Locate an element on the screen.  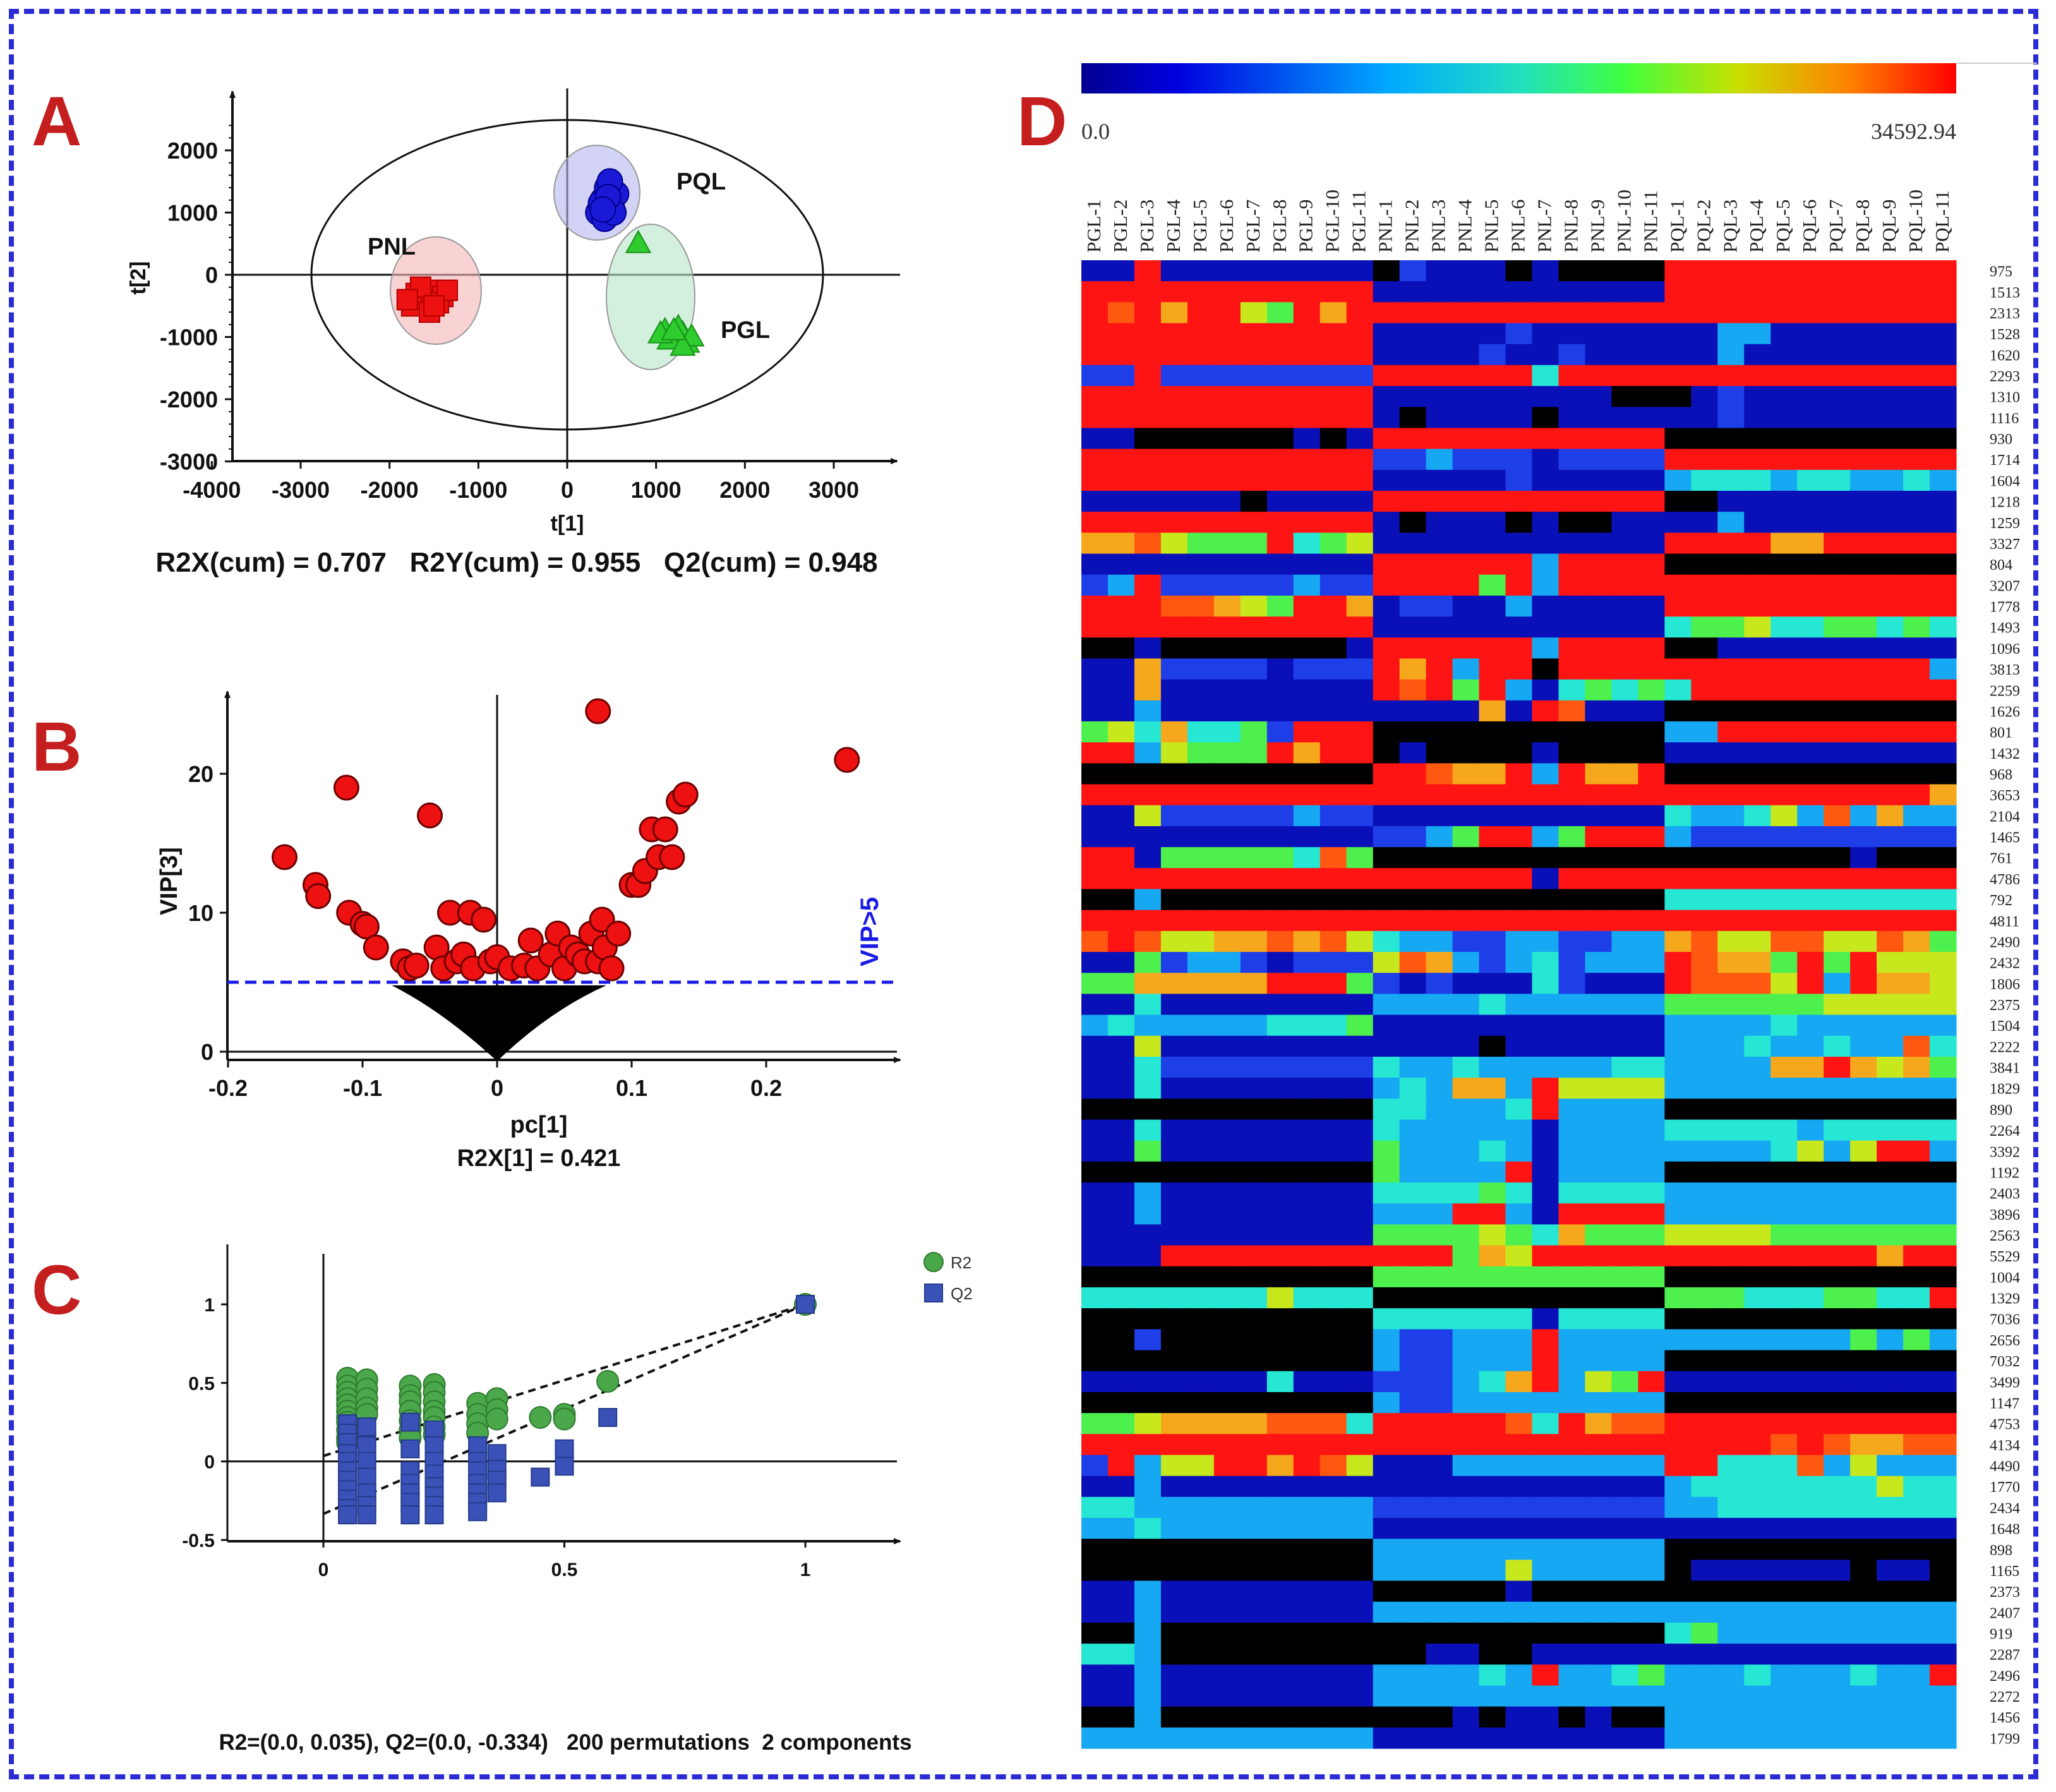
column-label: PGL-11 is located at coordinates (1359, 221).